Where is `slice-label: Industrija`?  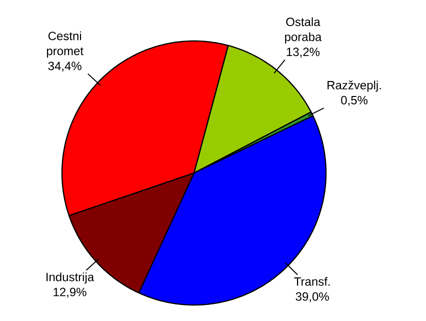
slice-label: Industrija is located at coordinates (70, 278).